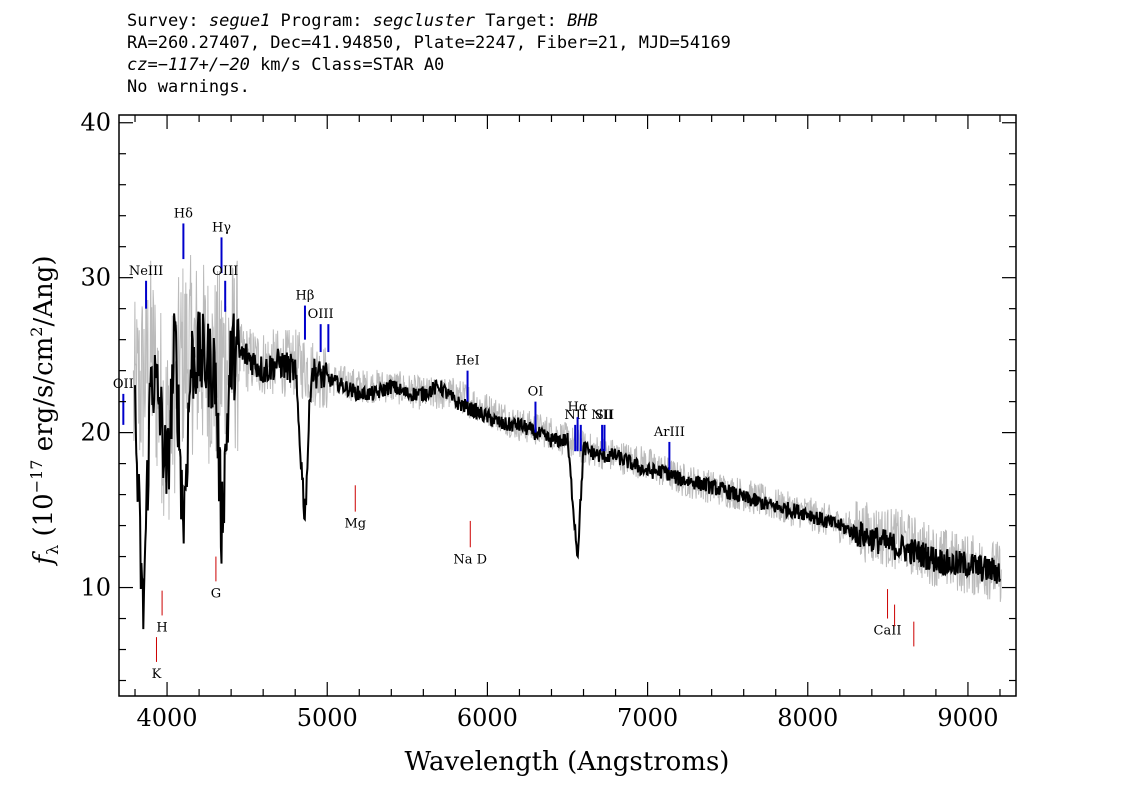 This screenshot has height=810, width=1134. What do you see at coordinates (167, 718) in the screenshot?
I see `x-tick-label: 4000` at bounding box center [167, 718].